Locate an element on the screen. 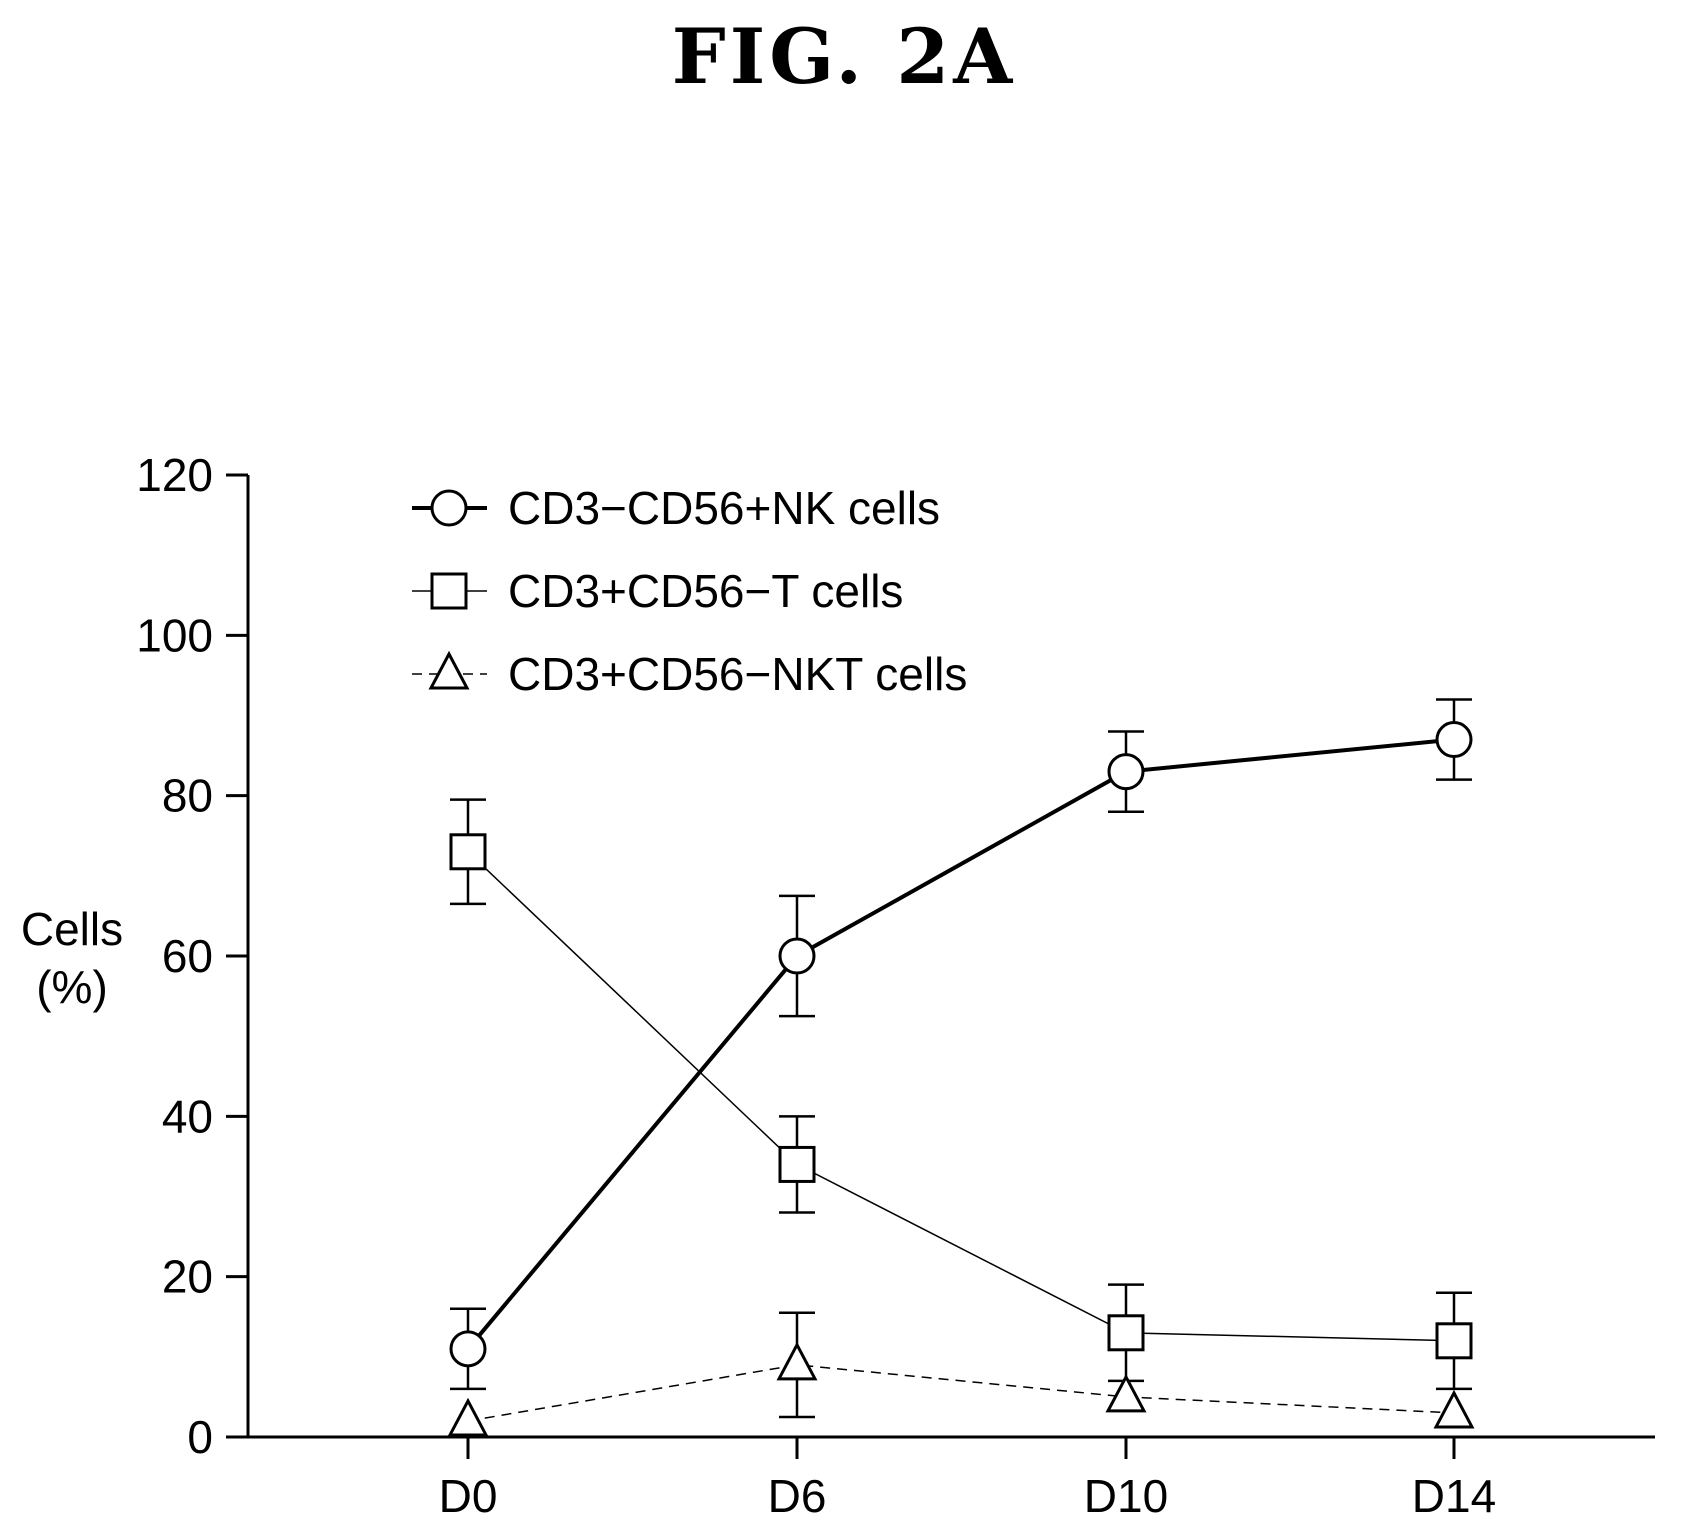 The height and width of the screenshot is (1528, 1688). x-tick-label: D14 is located at coordinates (1454, 1496).